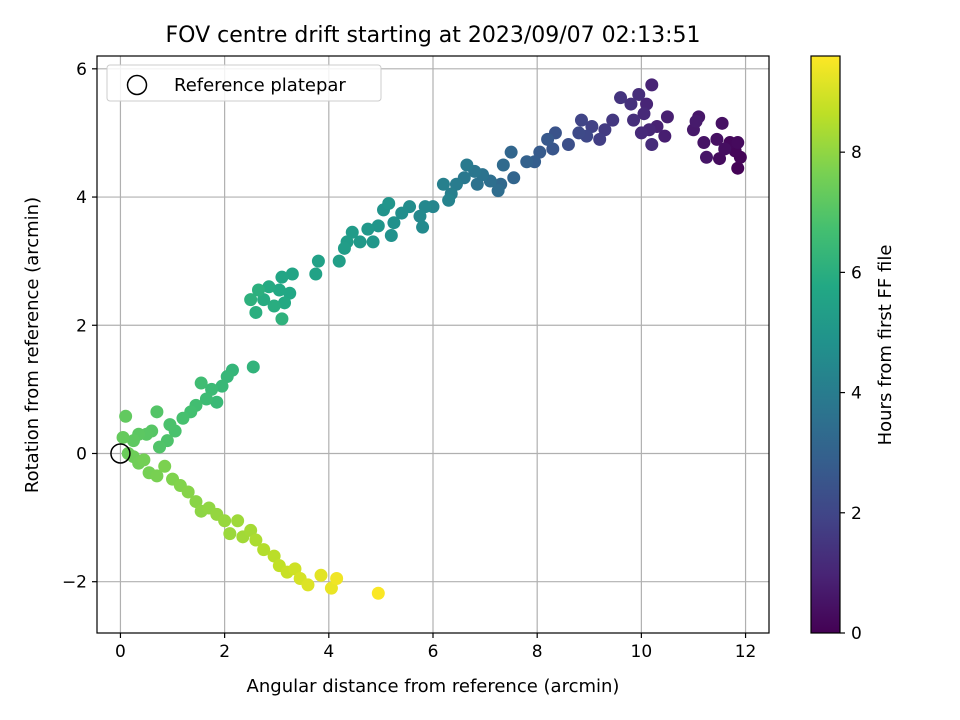 The height and width of the screenshot is (720, 960). Describe the element at coordinates (642, 652) in the screenshot. I see `x-tick-label: 10` at that location.